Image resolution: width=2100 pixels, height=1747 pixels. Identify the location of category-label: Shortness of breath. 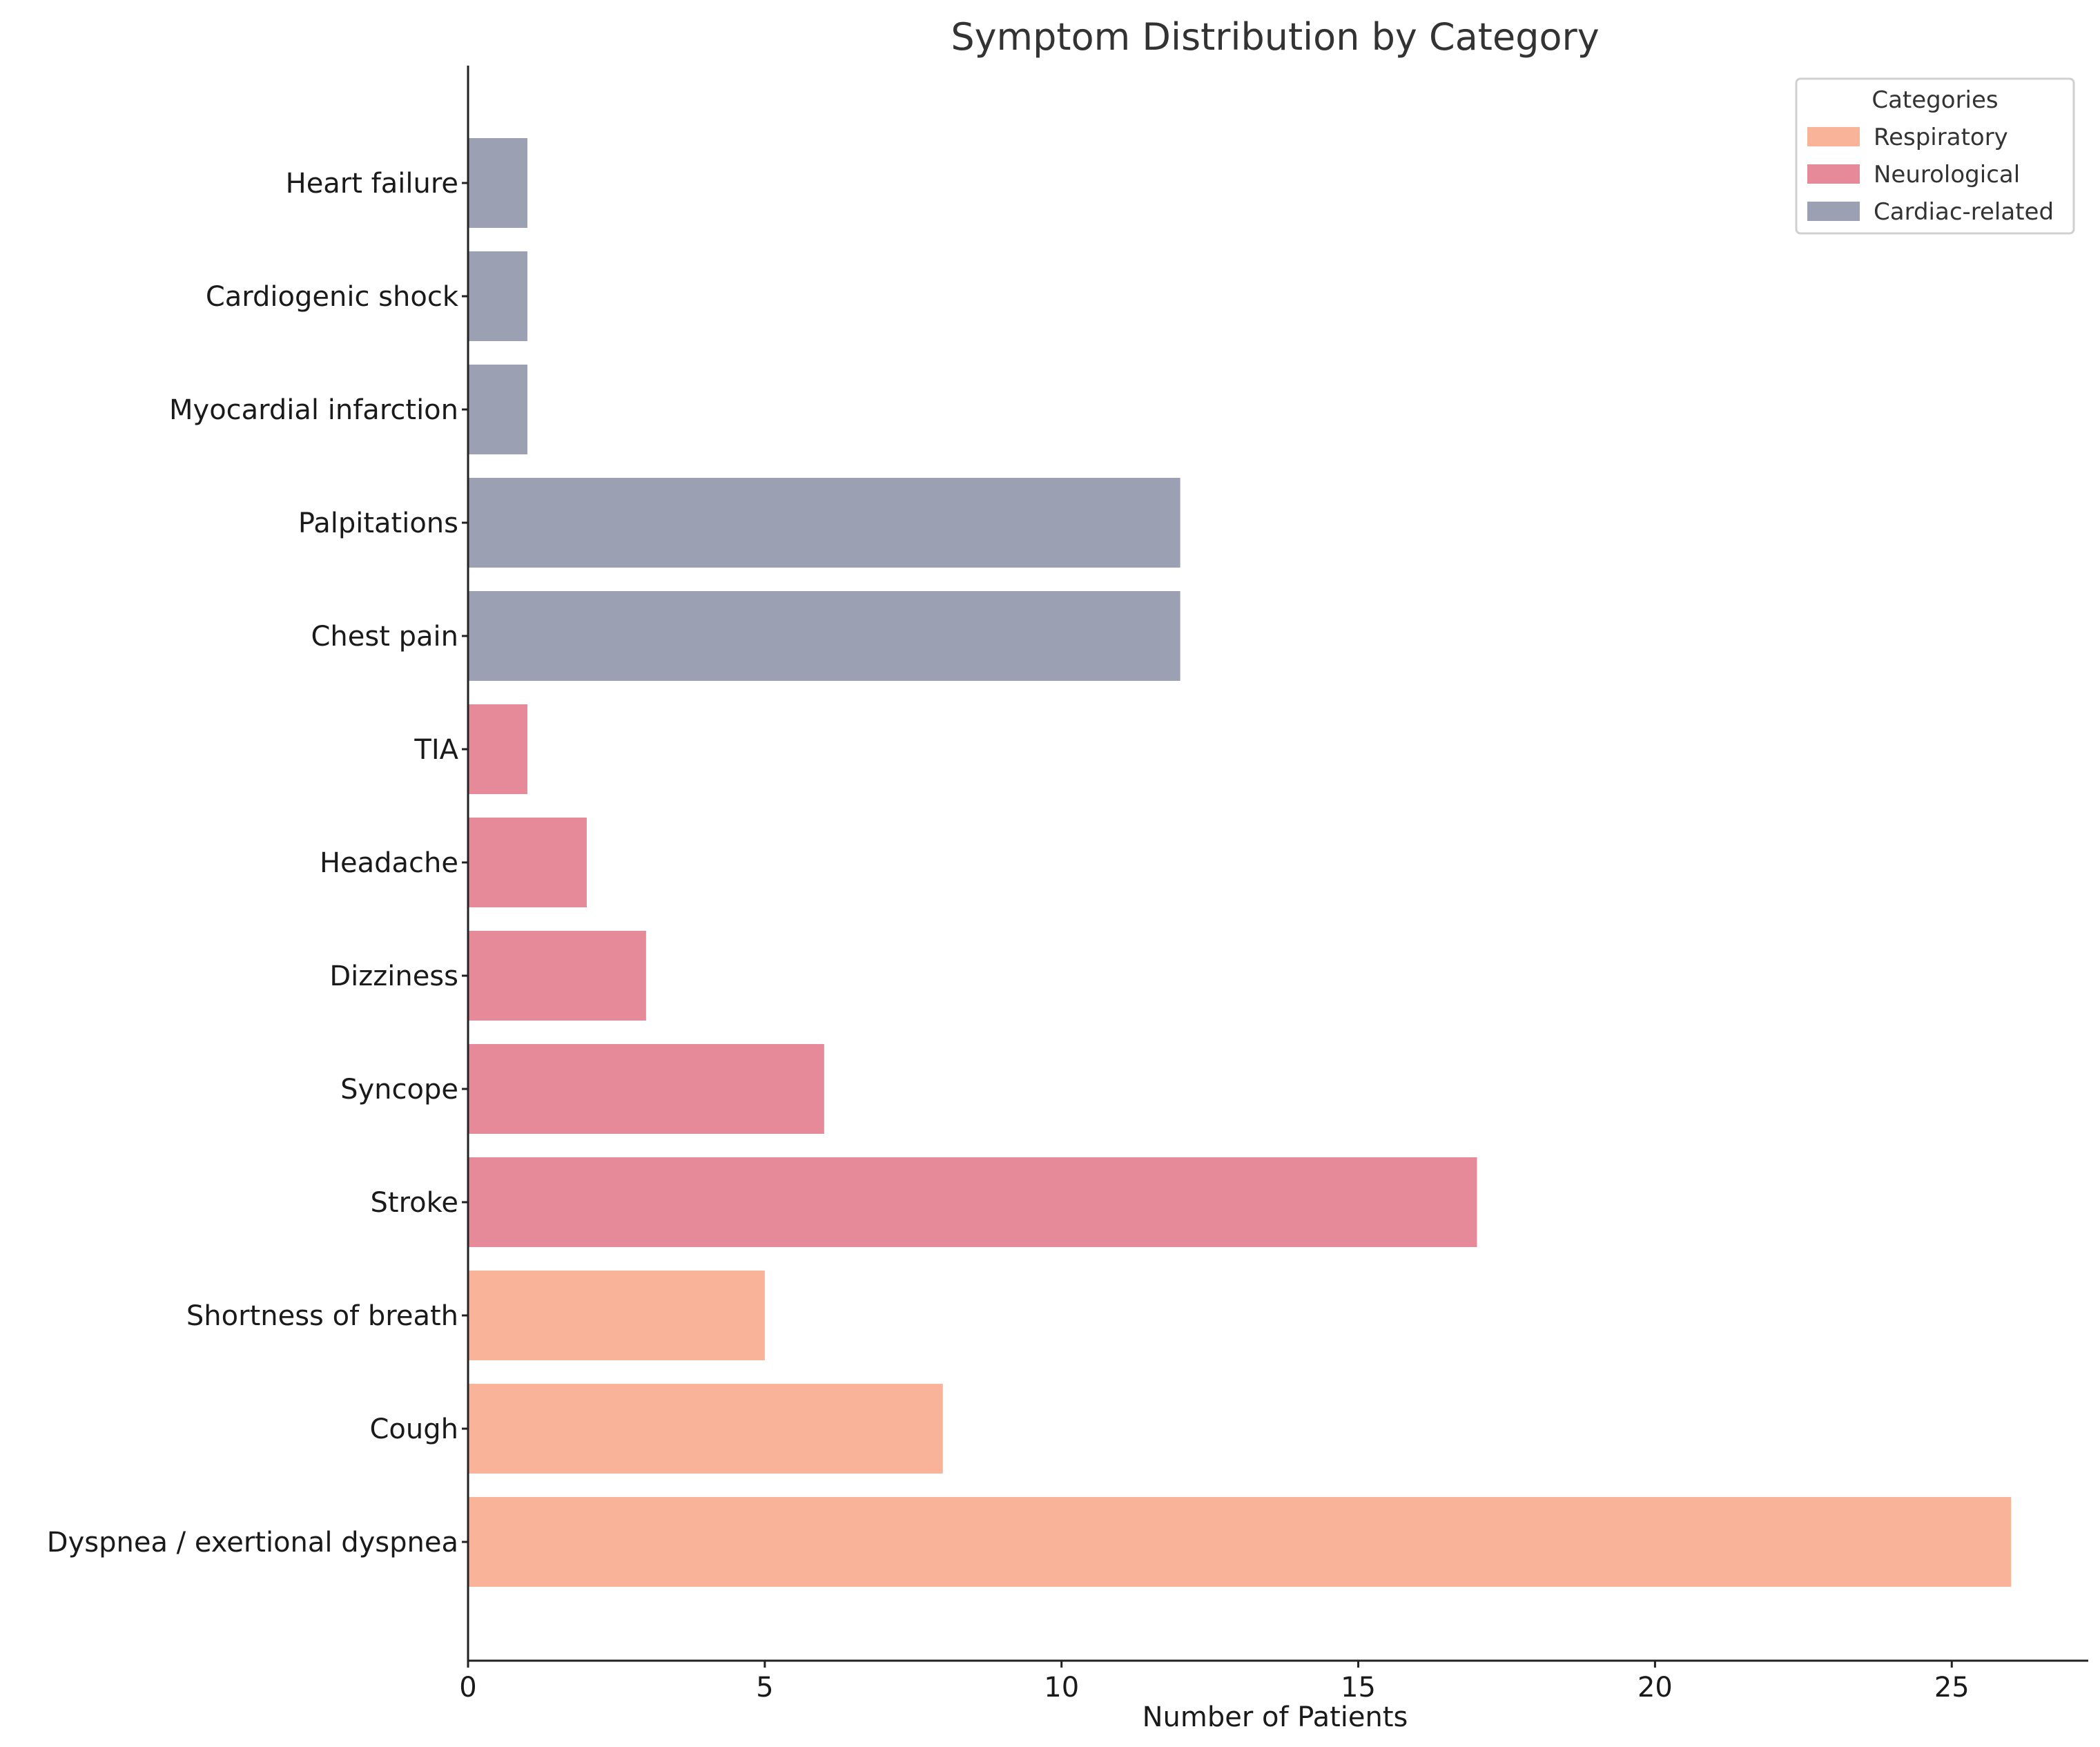
(322, 1316).